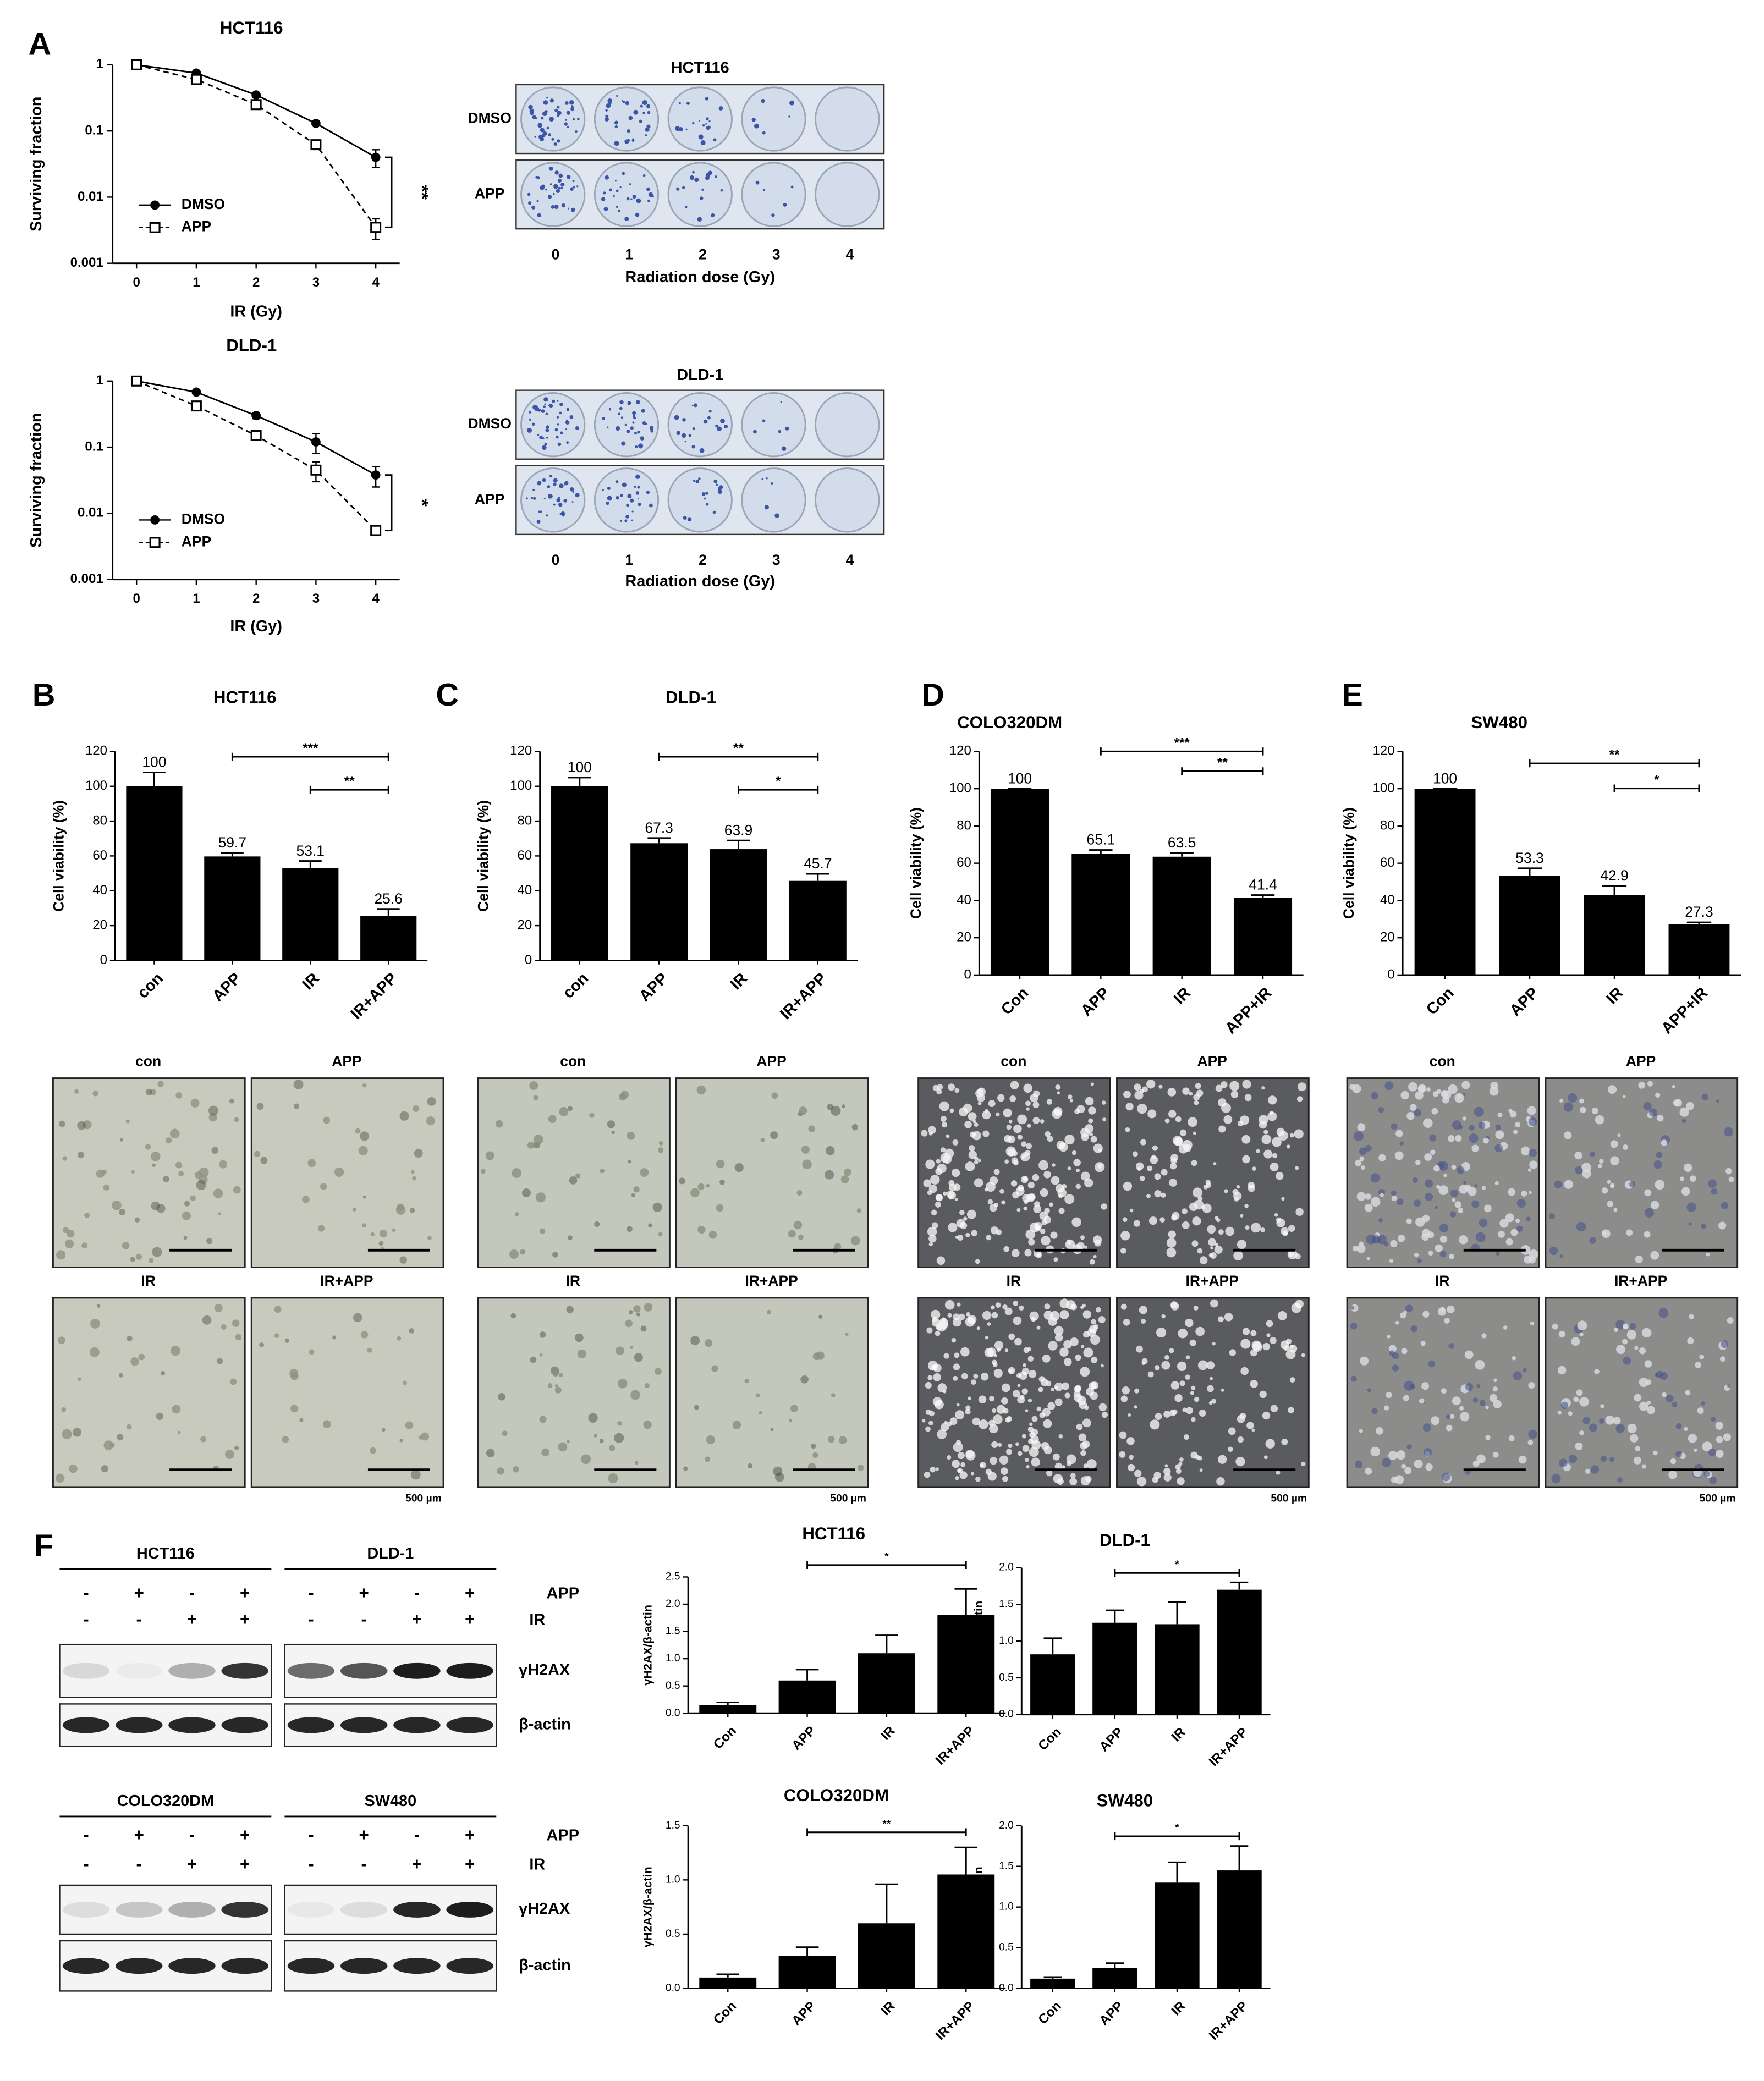 The width and height of the screenshot is (1764, 2081). What do you see at coordinates (376, 598) in the screenshot?
I see `x-tick-label: 4` at bounding box center [376, 598].